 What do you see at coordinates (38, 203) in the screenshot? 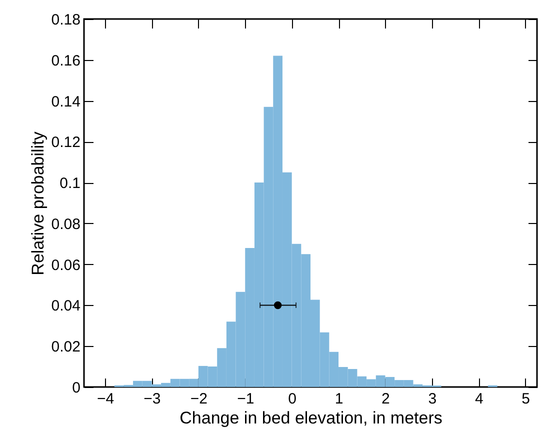
I see `y-axis-title: Relative probability` at bounding box center [38, 203].